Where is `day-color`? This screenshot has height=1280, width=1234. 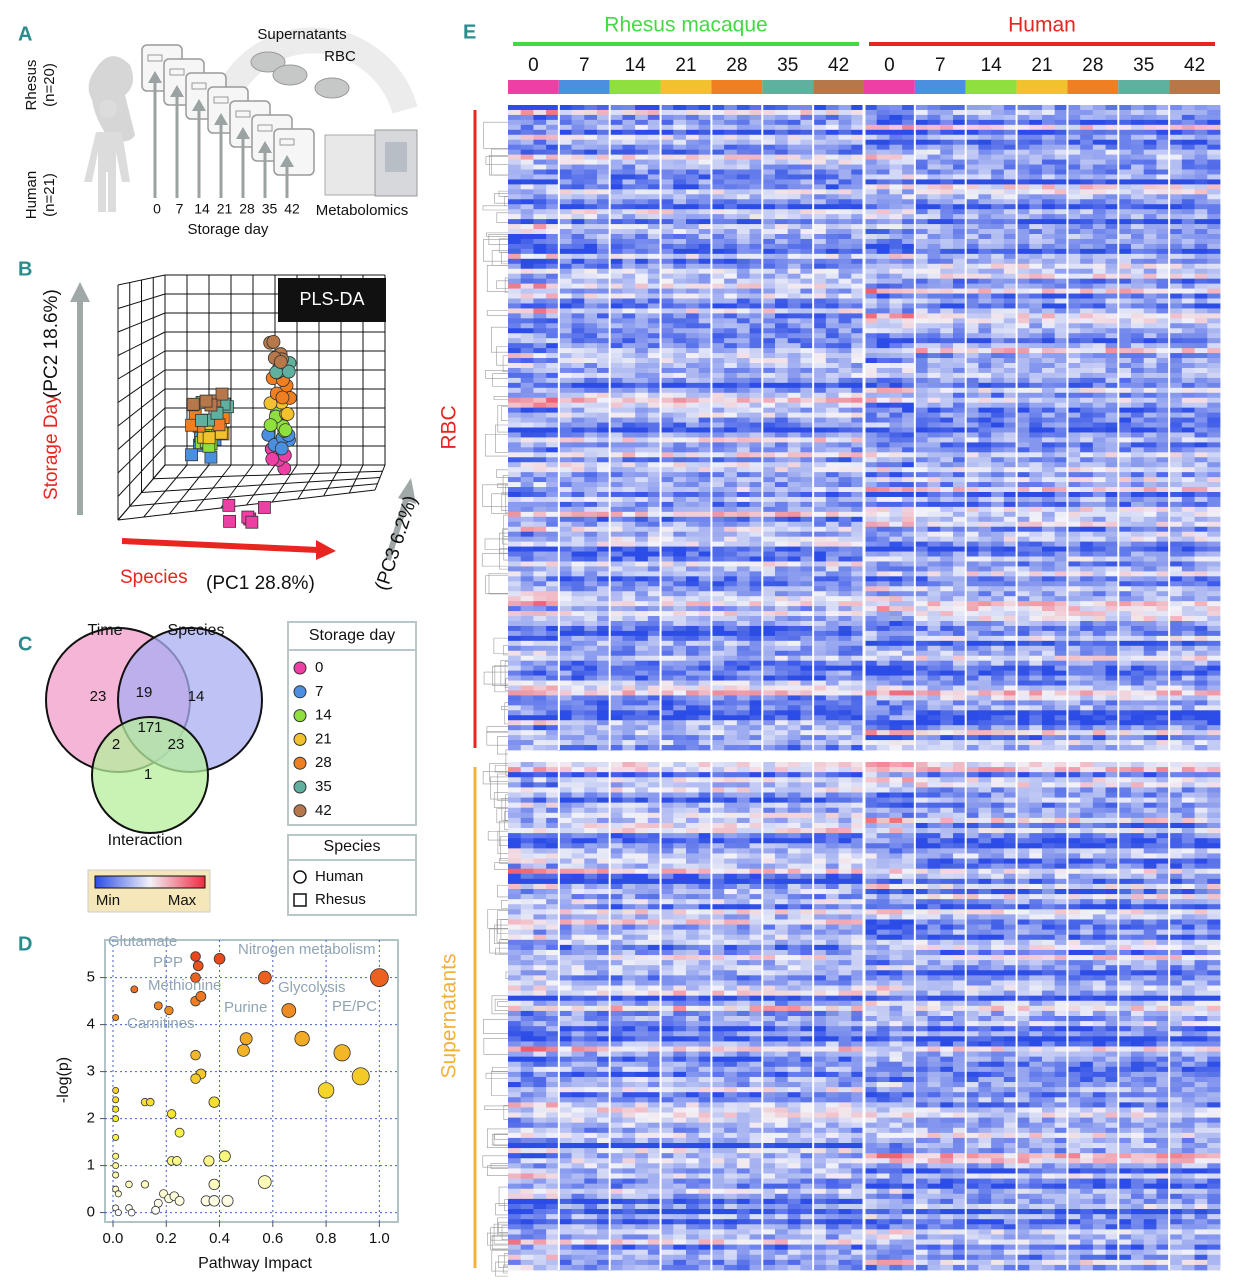
day-color is located at coordinates (737, 87).